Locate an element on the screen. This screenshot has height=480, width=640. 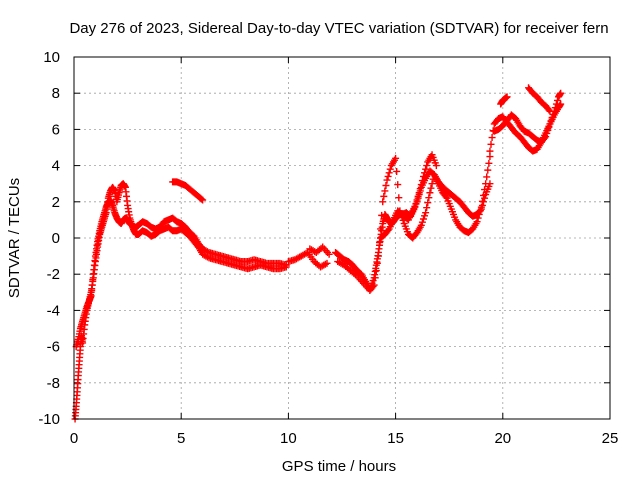
x-tick-label: 20 is located at coordinates (502, 438).